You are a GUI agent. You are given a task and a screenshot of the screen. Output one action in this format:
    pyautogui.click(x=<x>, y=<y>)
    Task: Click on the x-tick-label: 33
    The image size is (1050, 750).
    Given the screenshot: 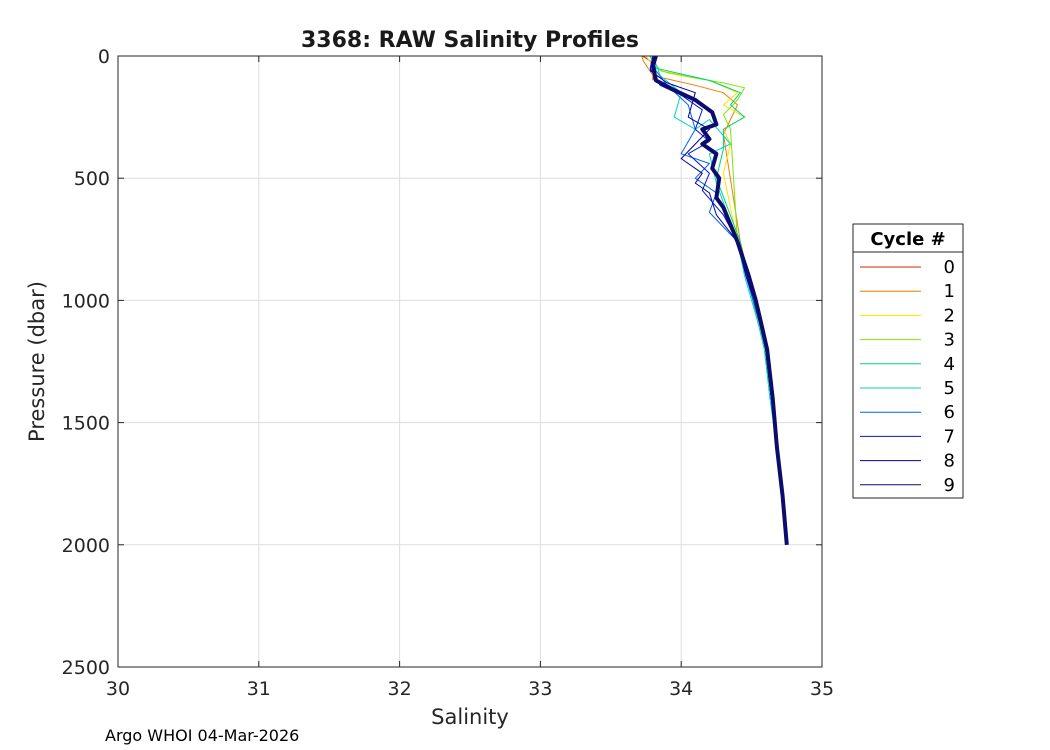 What is the action you would take?
    pyautogui.click(x=540, y=689)
    